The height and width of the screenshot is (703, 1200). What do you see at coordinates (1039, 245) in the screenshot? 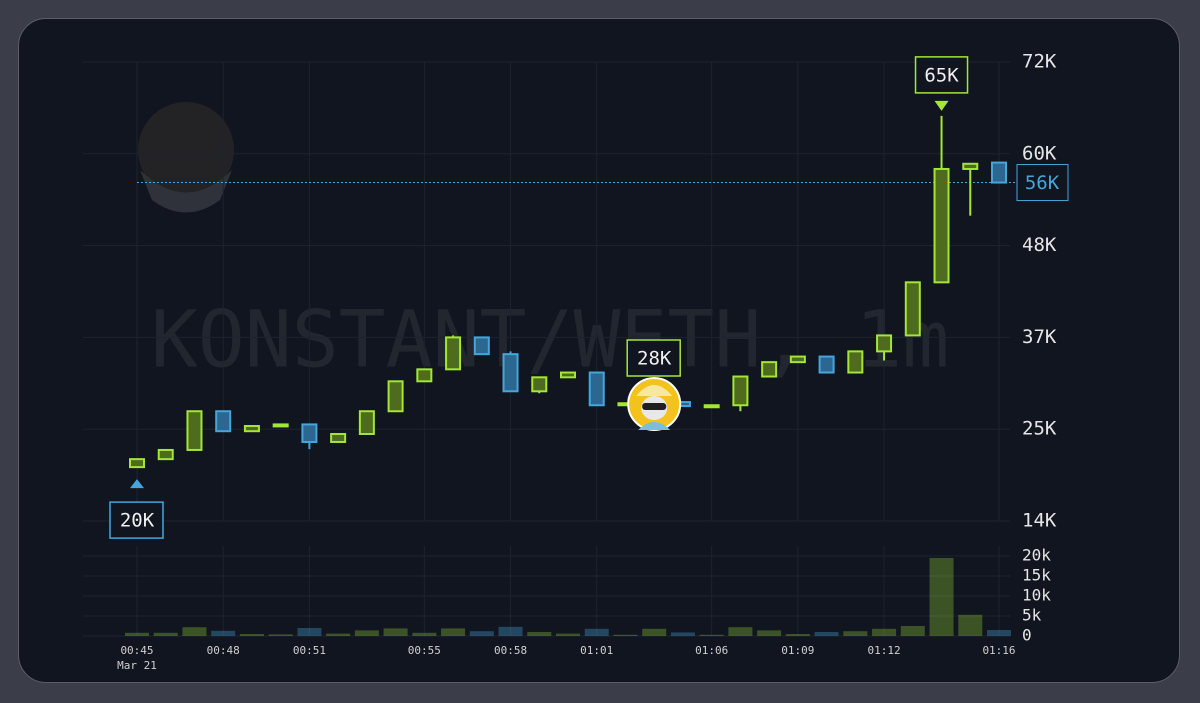
I see `y-tick-label: 48K` at bounding box center [1039, 245].